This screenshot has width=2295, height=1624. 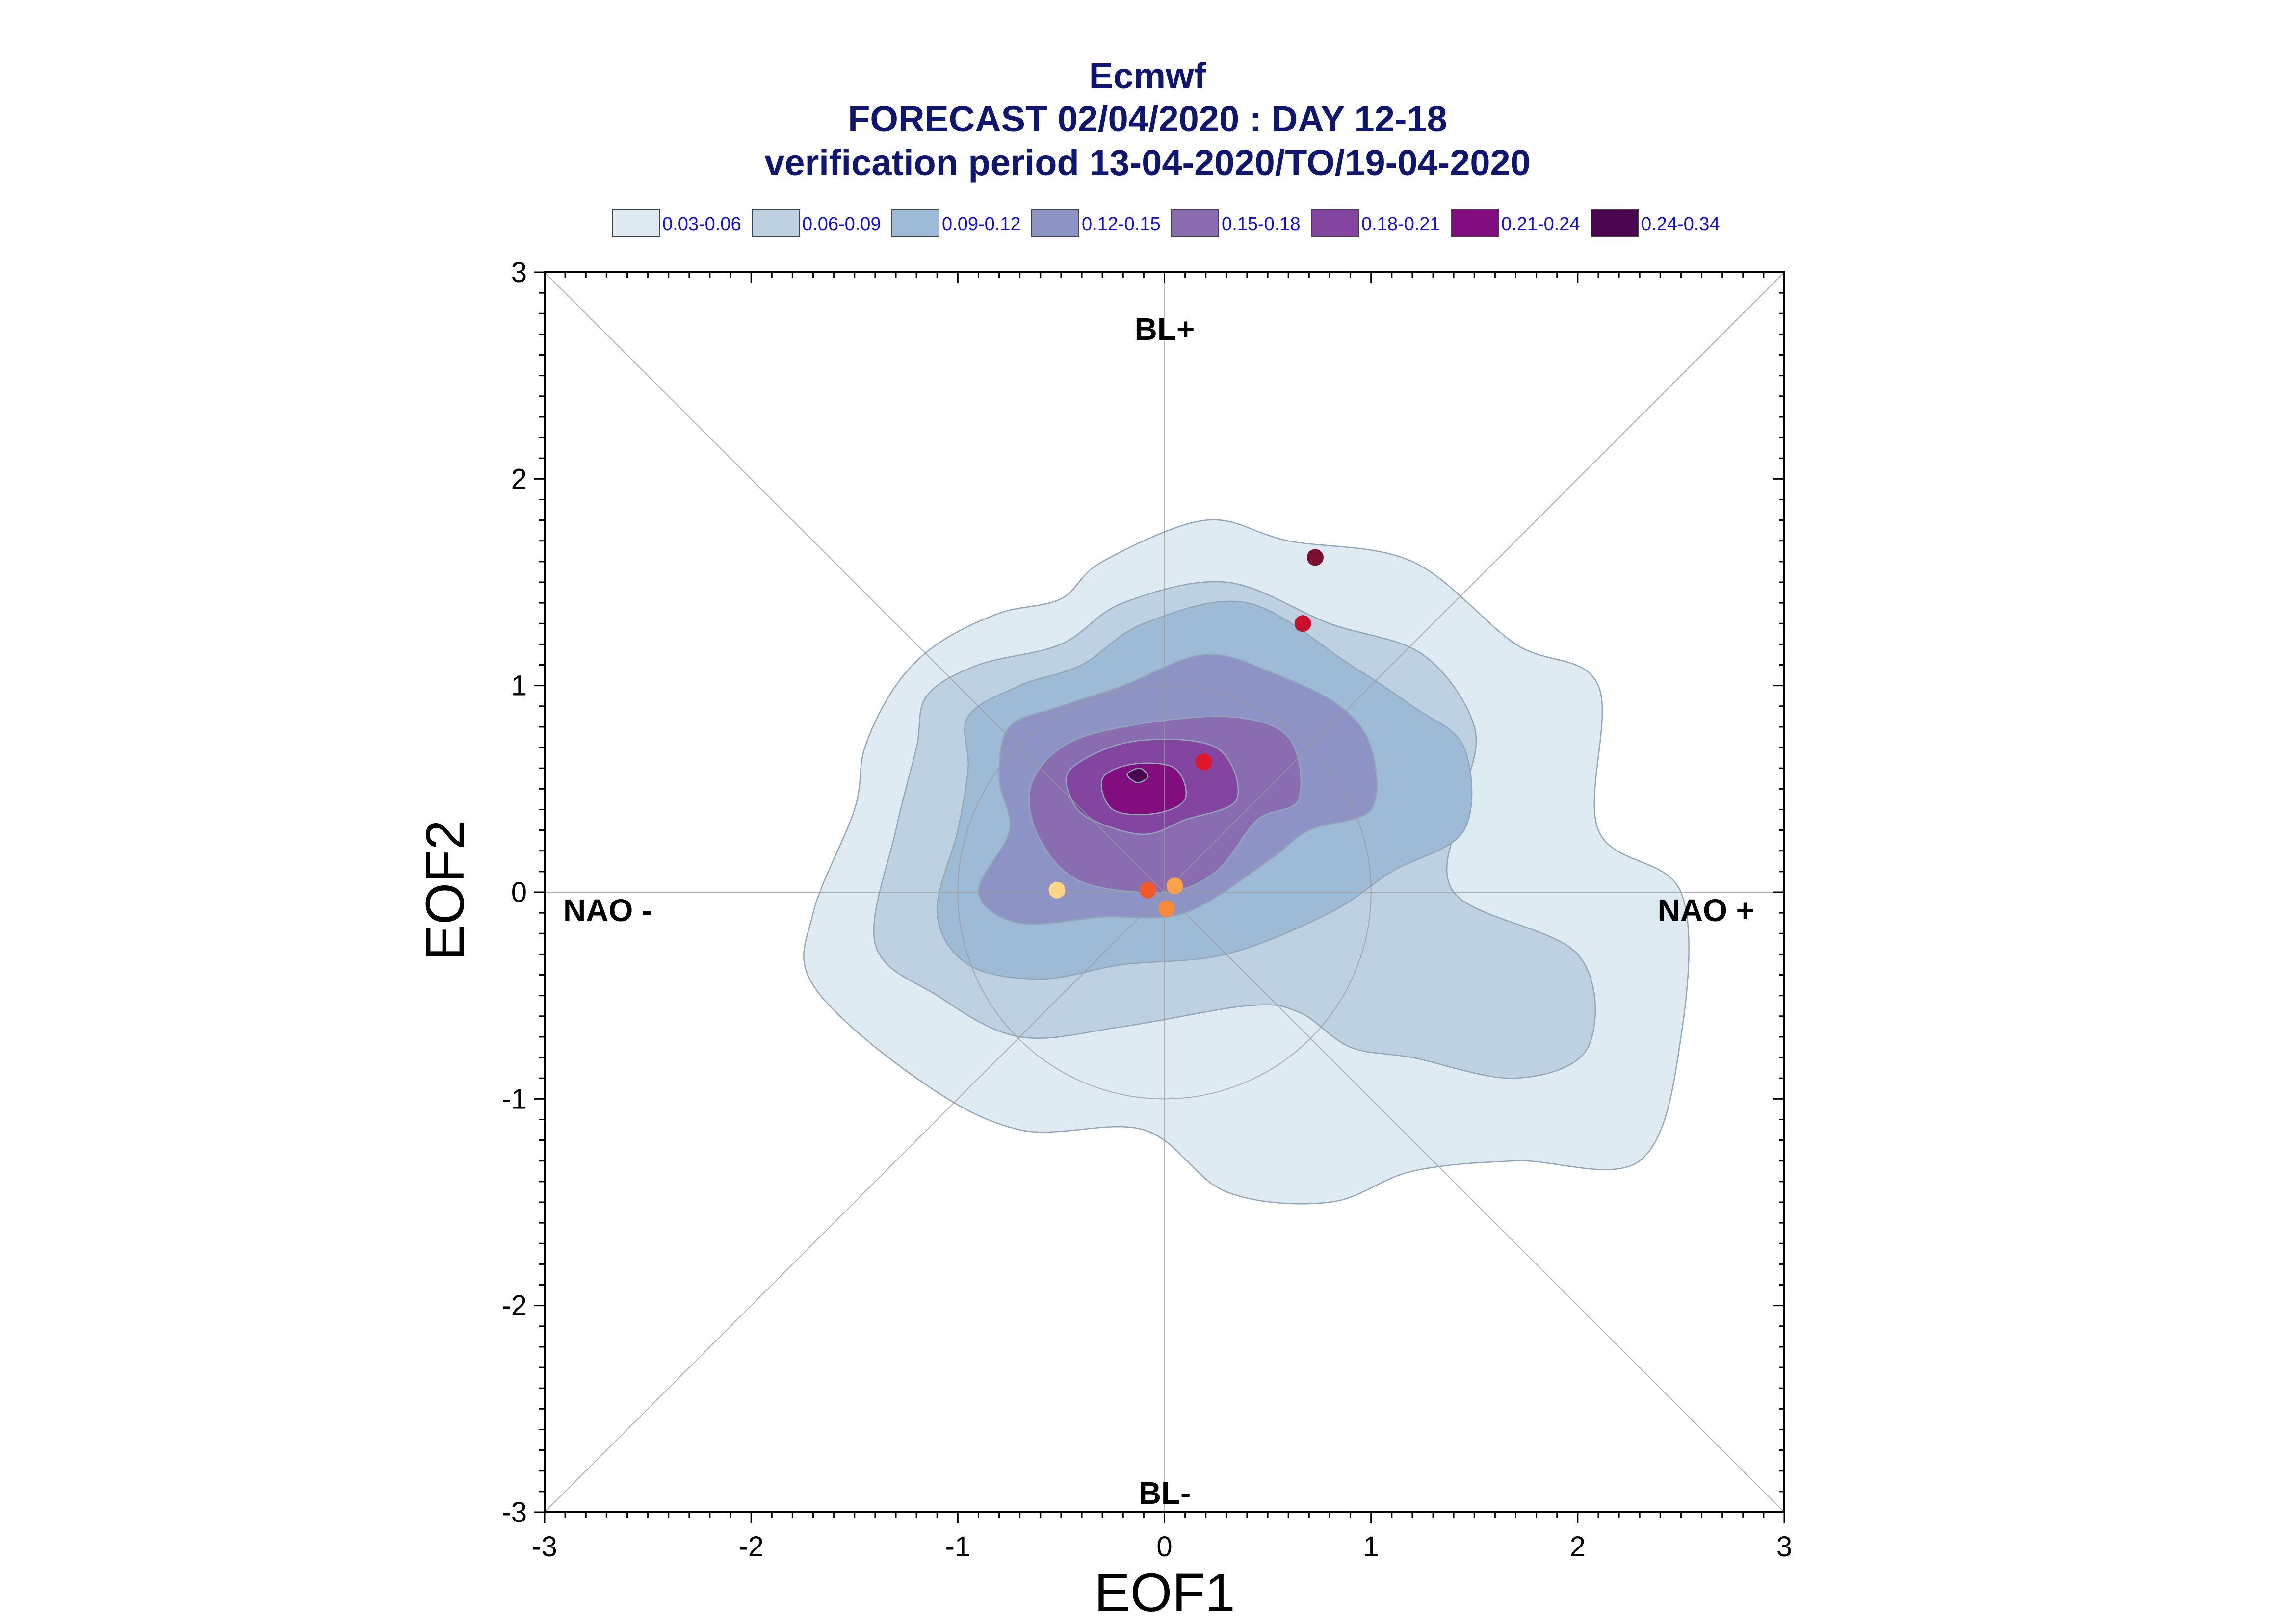 I want to click on regime-label-bl-minus: BL-, so click(x=1165, y=1493).